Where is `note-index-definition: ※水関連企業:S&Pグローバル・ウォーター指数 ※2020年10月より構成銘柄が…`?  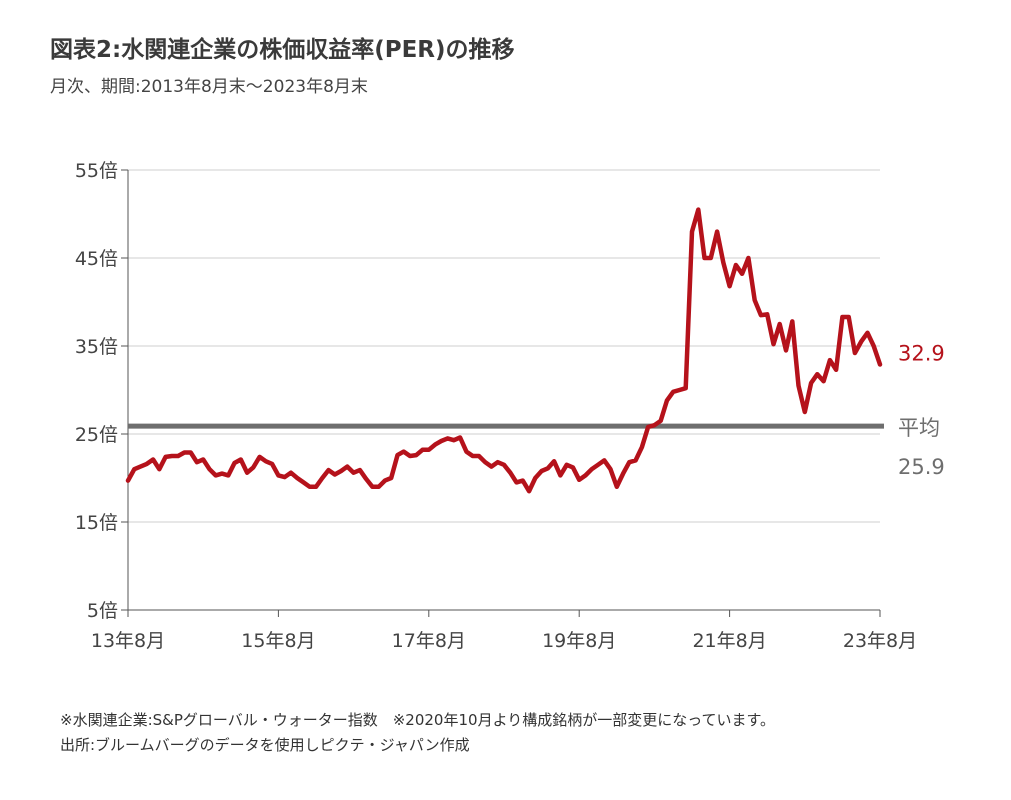
note-index-definition: ※水関連企業:S&Pグローバル・ウォーター指数 ※2020年10月より構成銘柄が… is located at coordinates (418, 720).